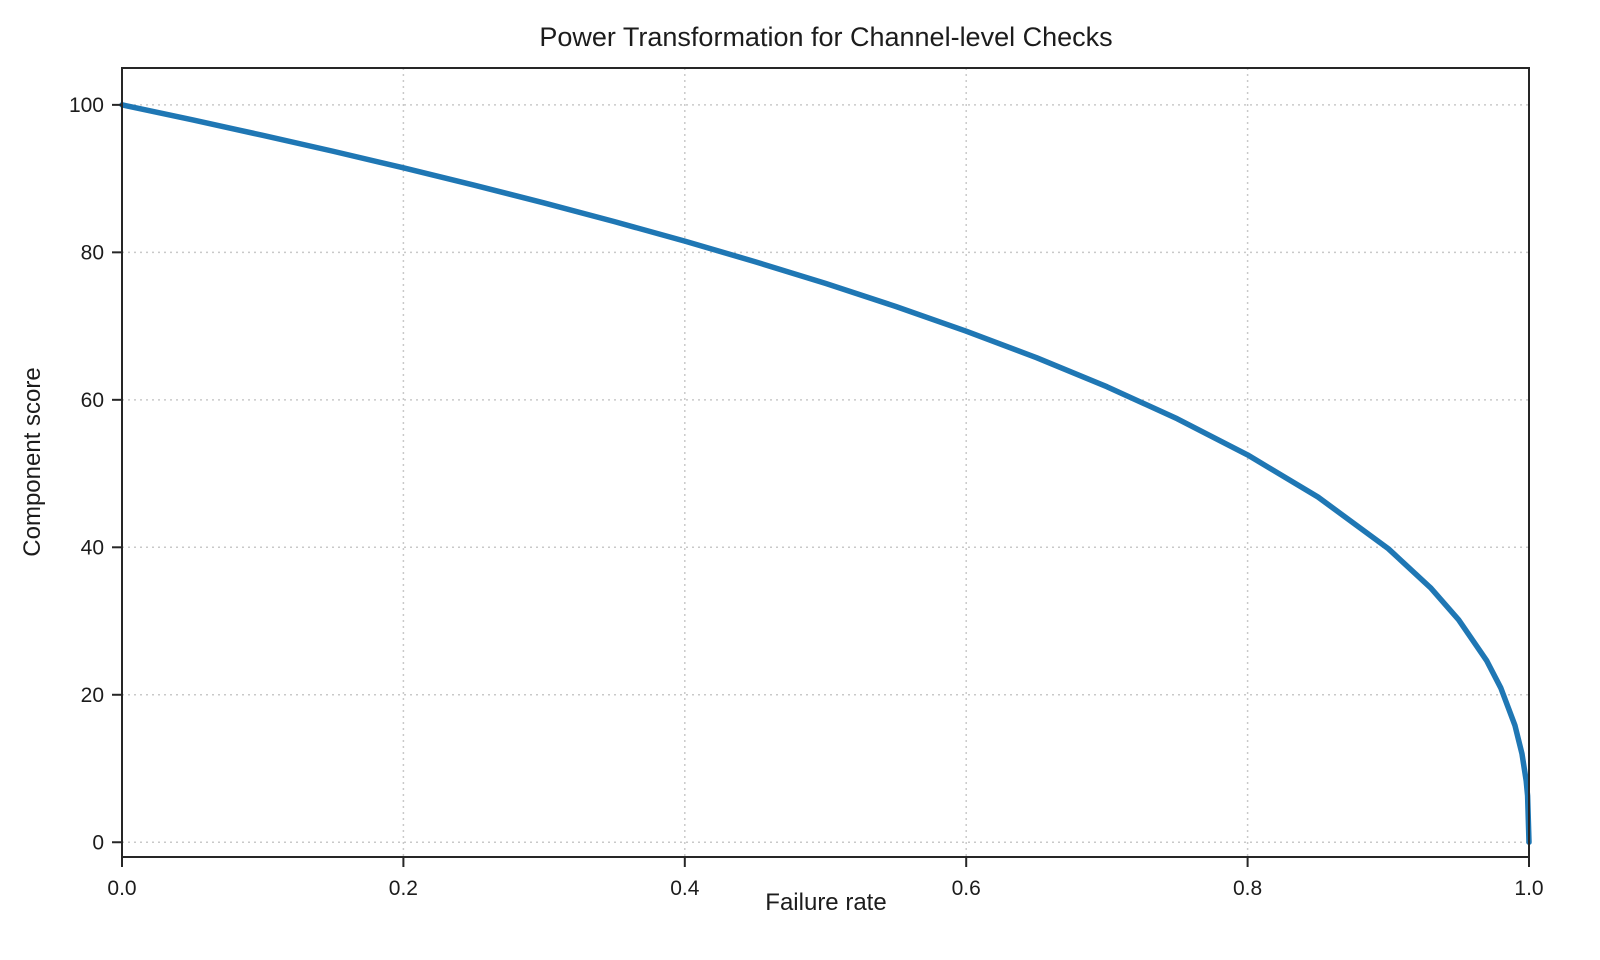 The image size is (1600, 960). I want to click on y-tick-label: 20, so click(92, 695).